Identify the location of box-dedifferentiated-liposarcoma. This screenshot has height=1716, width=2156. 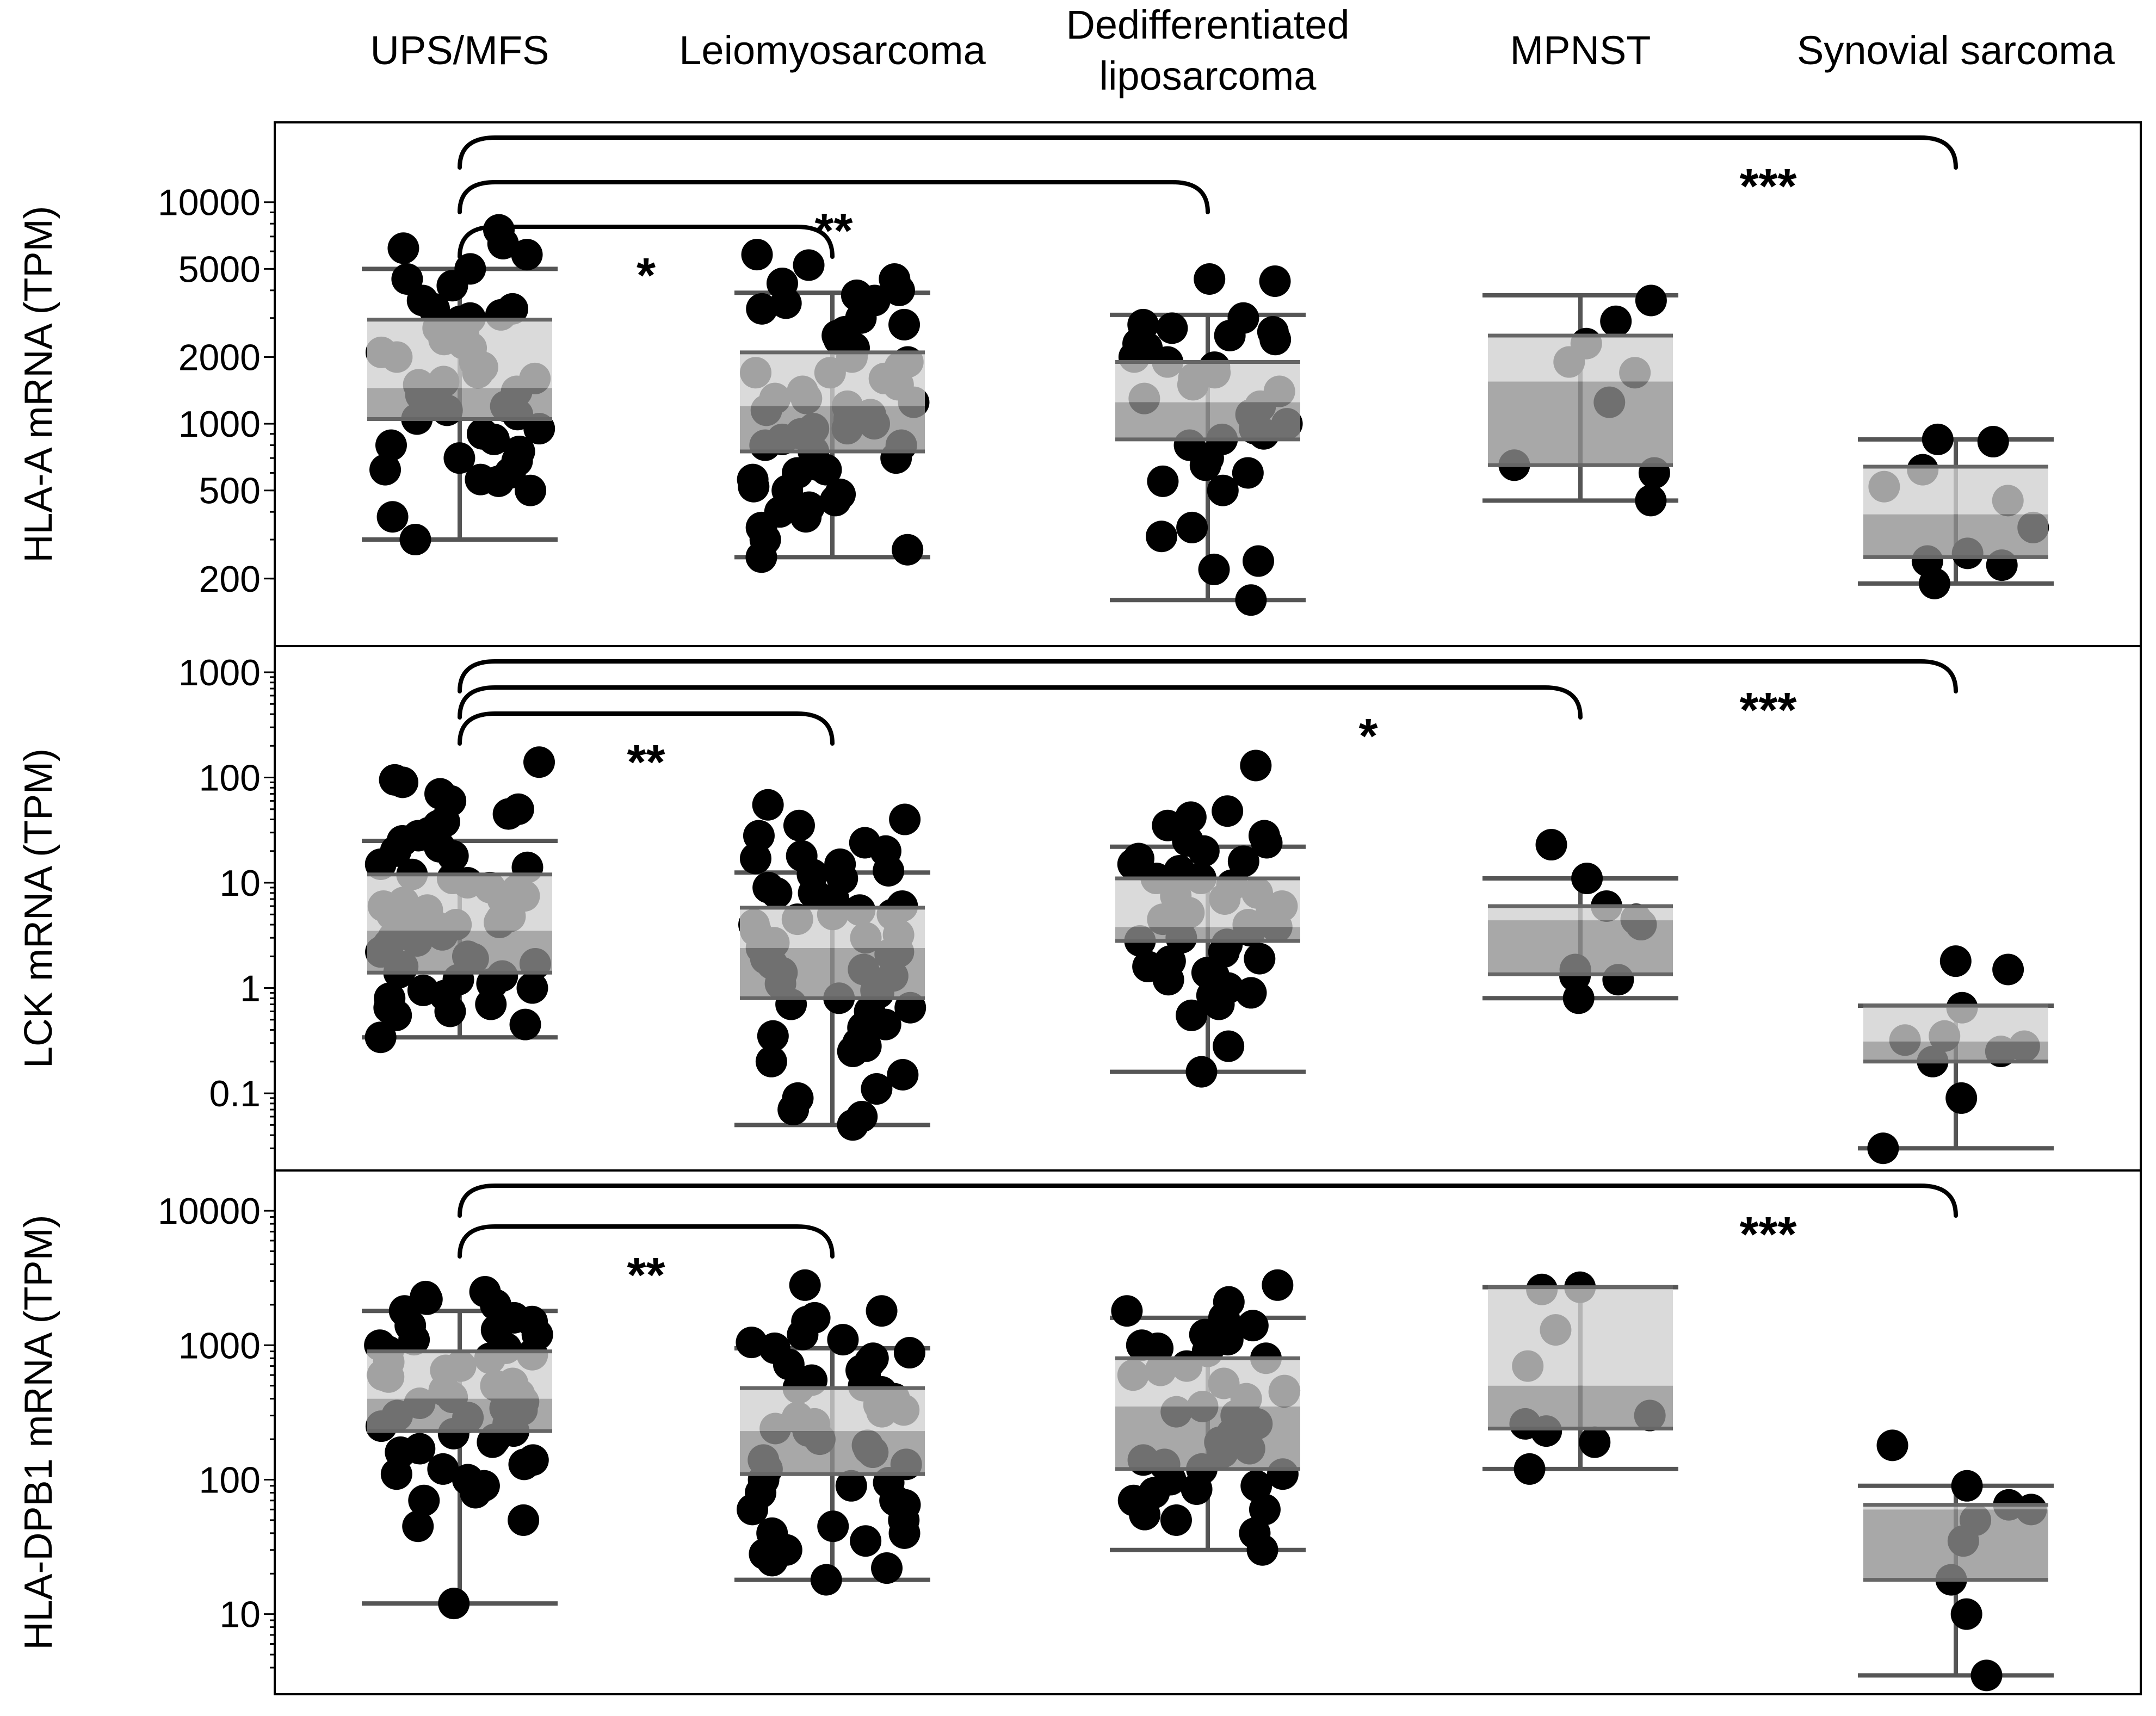
(1208, 918).